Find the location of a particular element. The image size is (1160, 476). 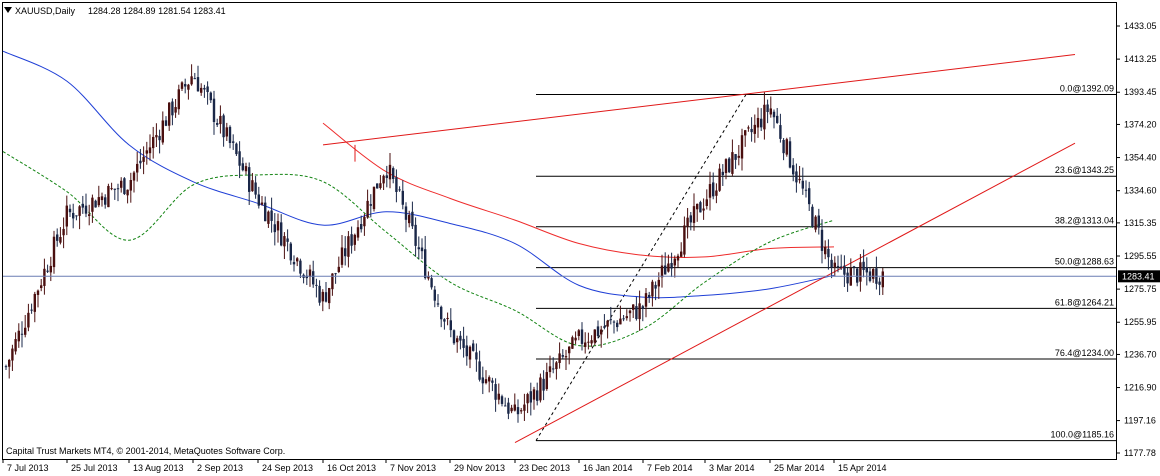

fib-swing-line is located at coordinates (641, 267).